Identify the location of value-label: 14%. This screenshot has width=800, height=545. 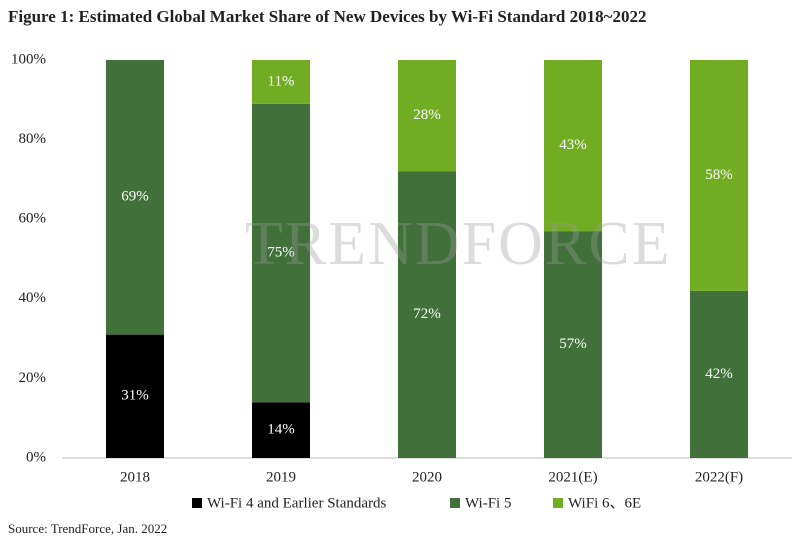
(281, 430).